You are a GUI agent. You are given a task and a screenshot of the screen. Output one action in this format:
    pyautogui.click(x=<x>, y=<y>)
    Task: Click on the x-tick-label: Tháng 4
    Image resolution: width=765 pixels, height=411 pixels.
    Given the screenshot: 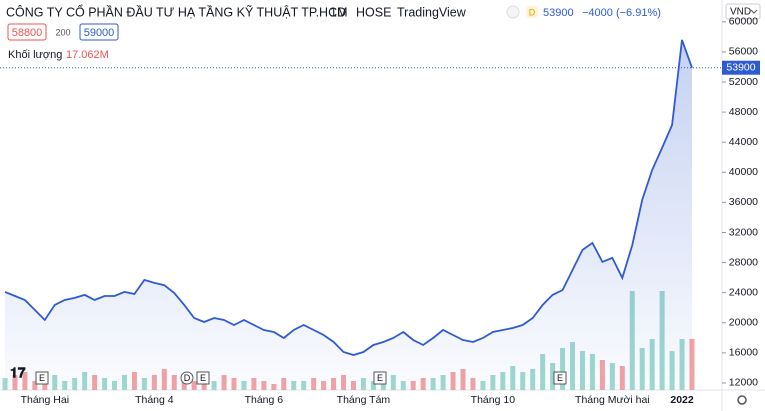 What is the action you would take?
    pyautogui.click(x=154, y=400)
    